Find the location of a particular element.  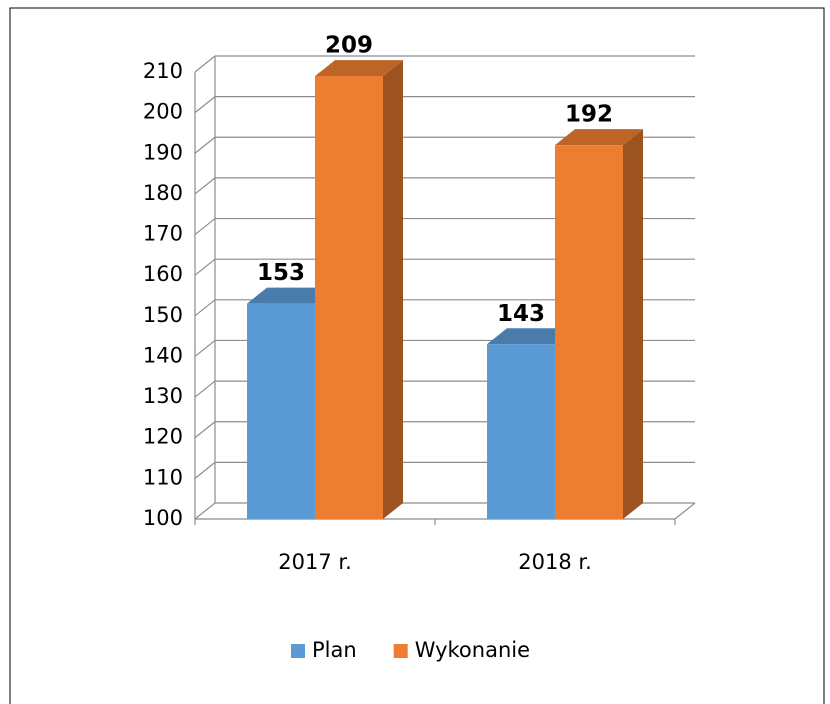

y-tick-label: 150 is located at coordinates (163, 315).